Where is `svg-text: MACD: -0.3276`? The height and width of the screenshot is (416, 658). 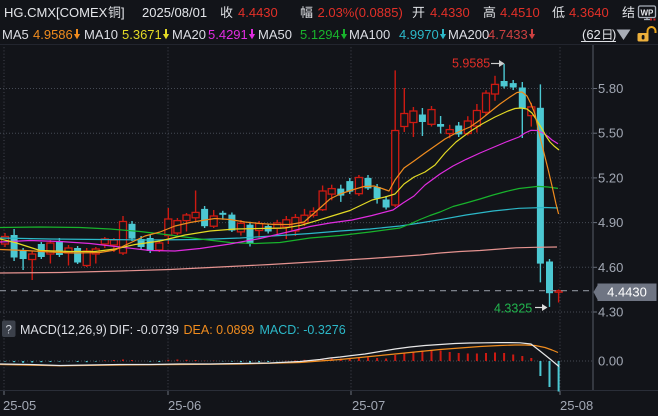 svg-text: MACD: -0.3276 is located at coordinates (303, 330).